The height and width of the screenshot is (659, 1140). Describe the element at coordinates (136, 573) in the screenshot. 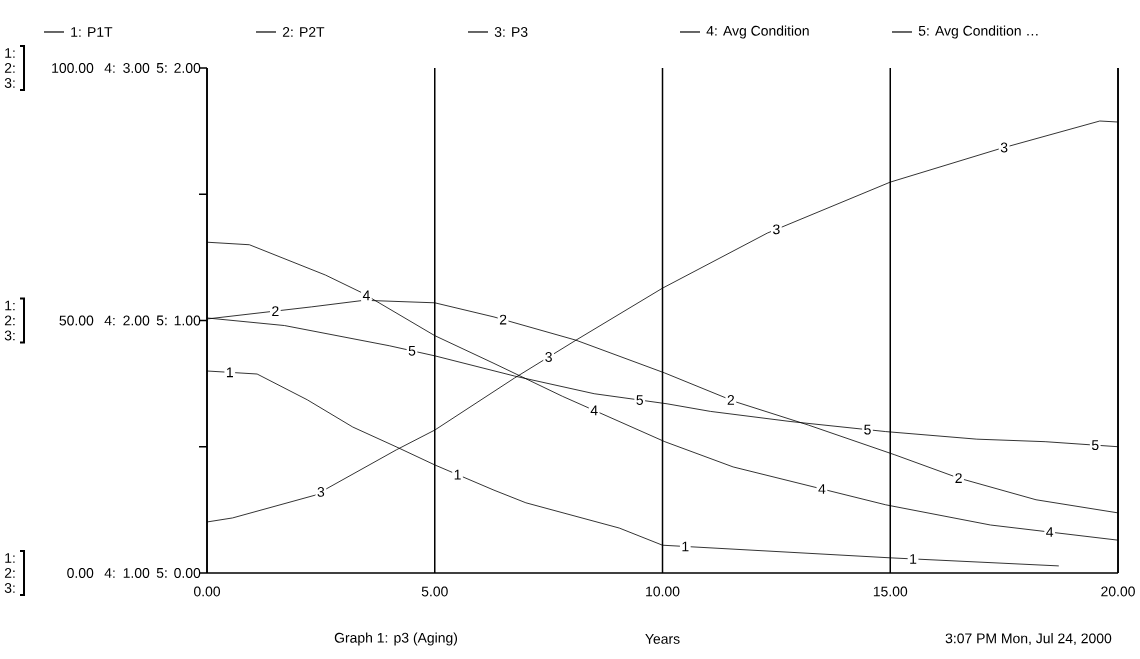

I see `y2-tick-label: 1.00` at that location.